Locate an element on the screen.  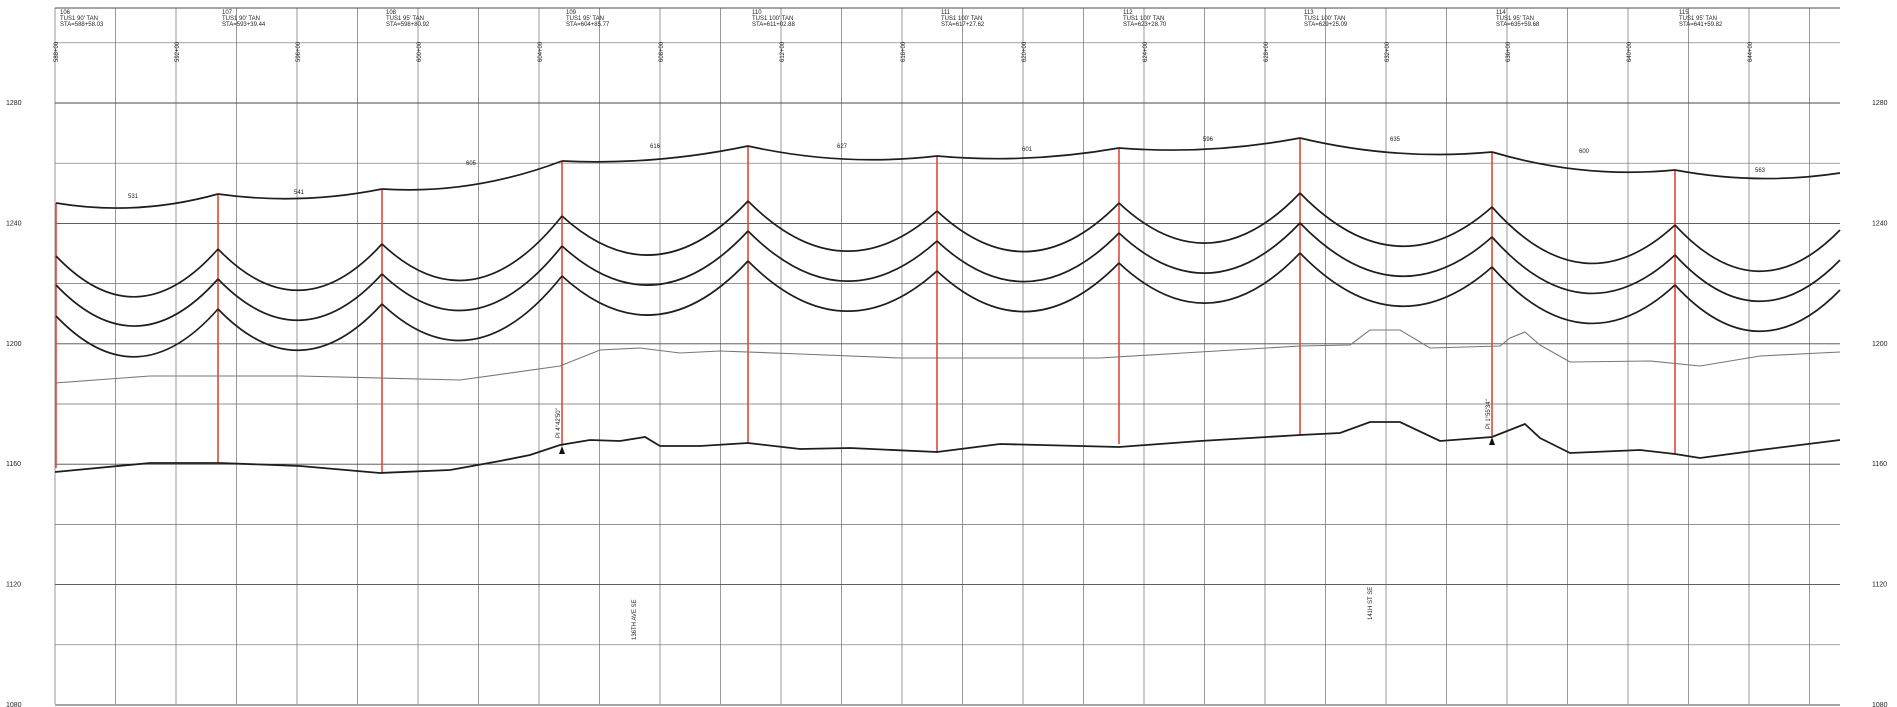
pole-number: 111 is located at coordinates (946, 13).